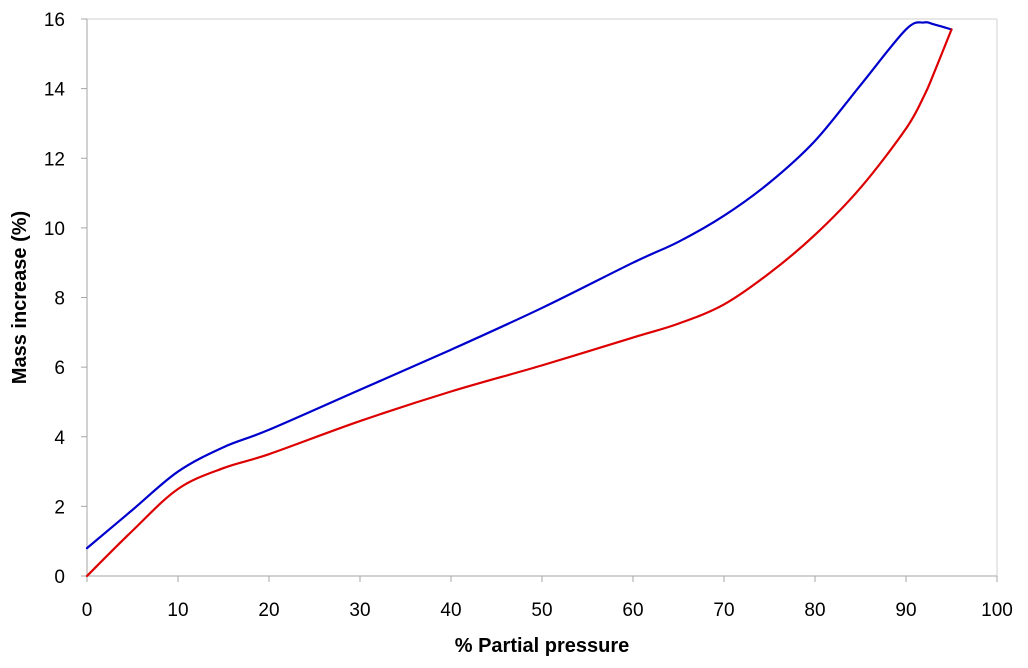 Image resolution: width=1028 pixels, height=668 pixels. What do you see at coordinates (177, 610) in the screenshot?
I see `x-tick-label: 10` at bounding box center [177, 610].